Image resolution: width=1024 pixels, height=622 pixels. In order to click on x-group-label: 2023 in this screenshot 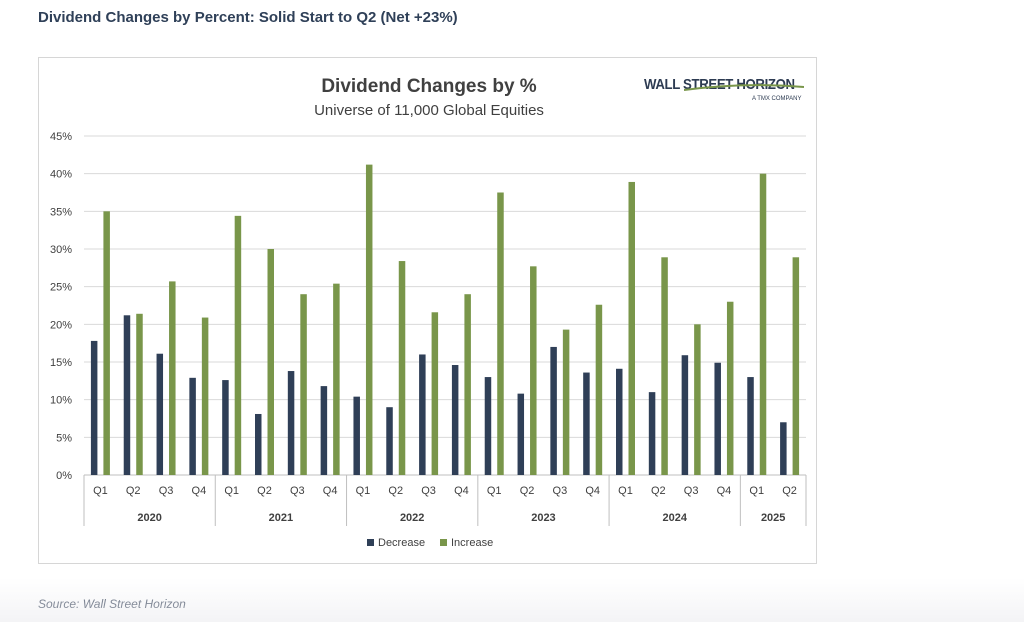, I will do `click(543, 518)`.